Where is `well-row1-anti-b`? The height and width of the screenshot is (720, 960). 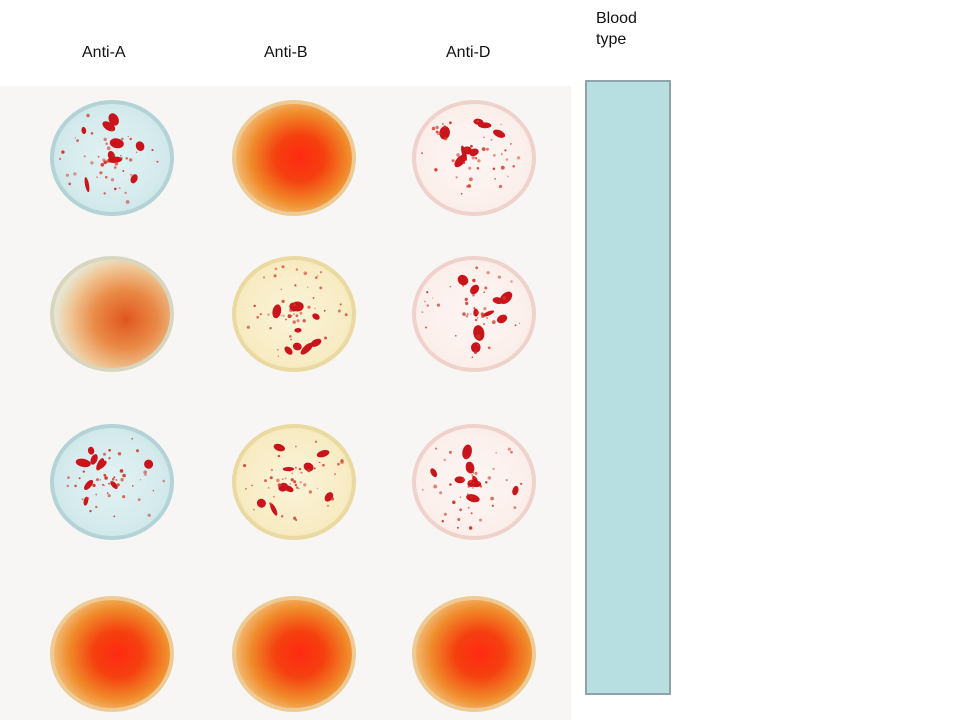
well-row1-anti-b is located at coordinates (294, 158).